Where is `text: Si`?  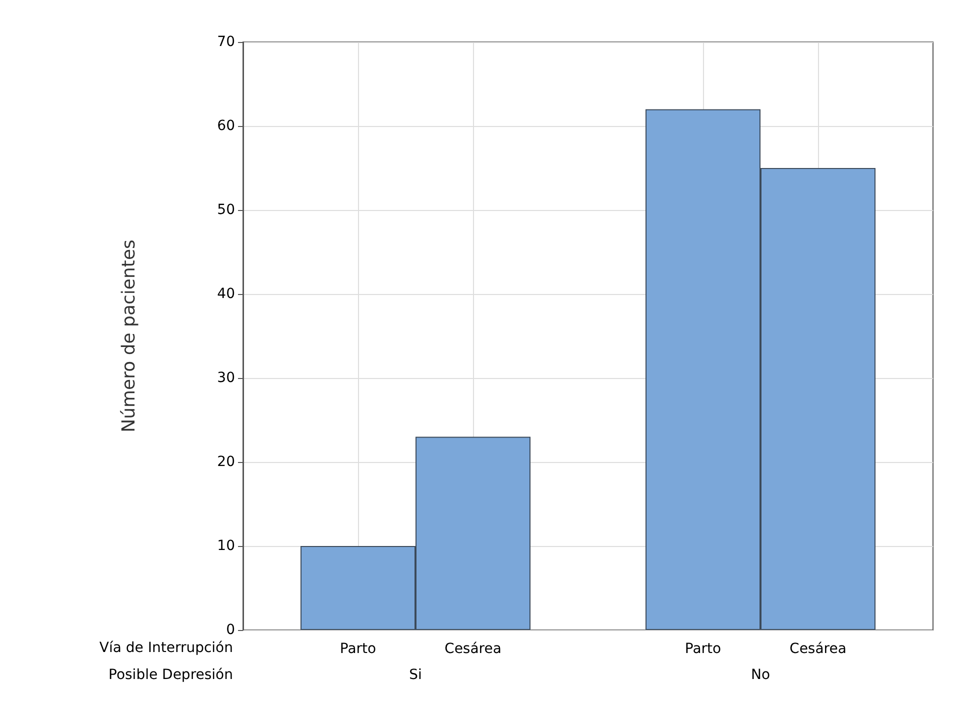
text: Si is located at coordinates (415, 675).